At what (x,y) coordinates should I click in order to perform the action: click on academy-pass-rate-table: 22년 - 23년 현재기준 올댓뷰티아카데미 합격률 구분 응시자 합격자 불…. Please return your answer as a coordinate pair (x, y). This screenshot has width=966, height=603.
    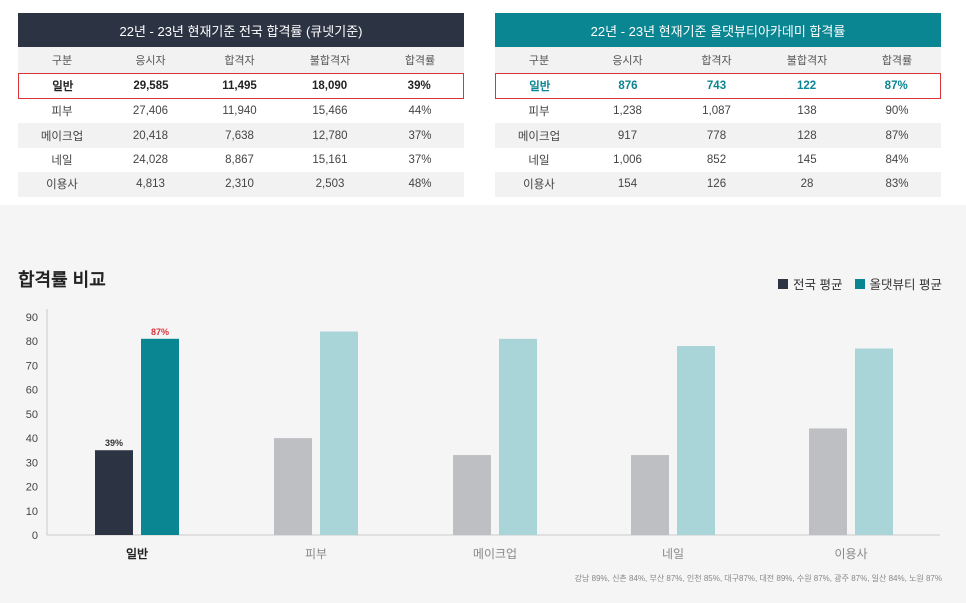
    Looking at the image, I should click on (718, 105).